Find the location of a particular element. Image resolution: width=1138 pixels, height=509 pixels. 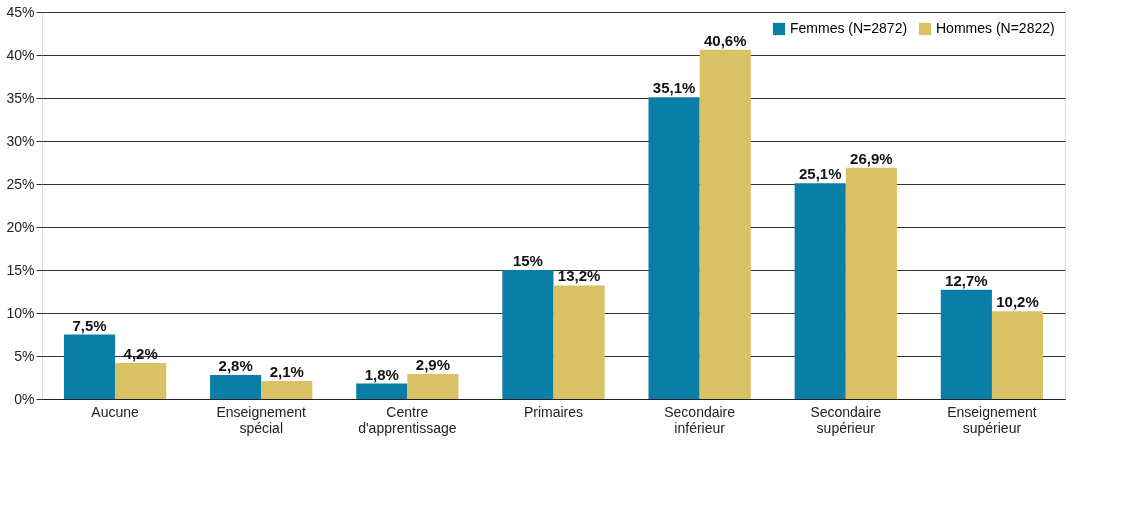

x-tick-label: Primaires is located at coordinates (553, 411).